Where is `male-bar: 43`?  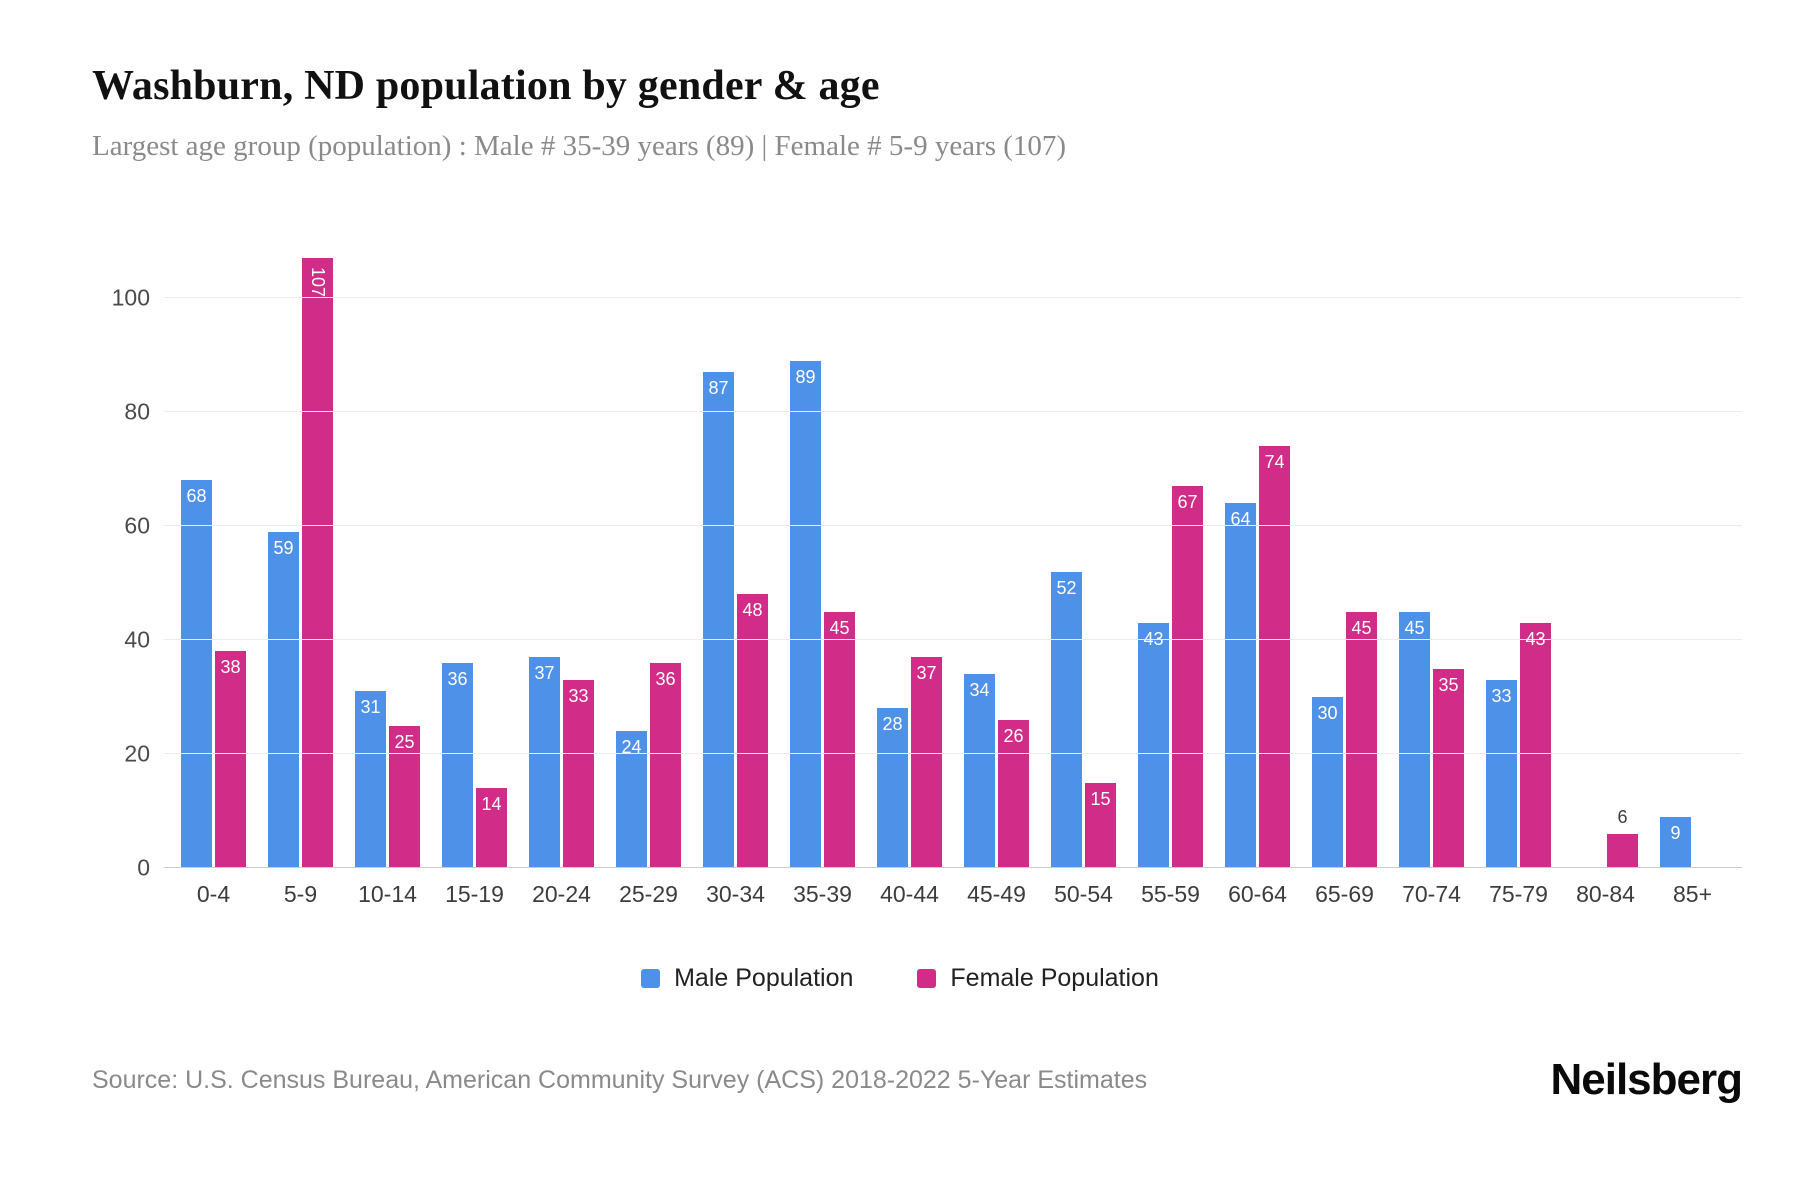
male-bar: 43 is located at coordinates (1153, 745).